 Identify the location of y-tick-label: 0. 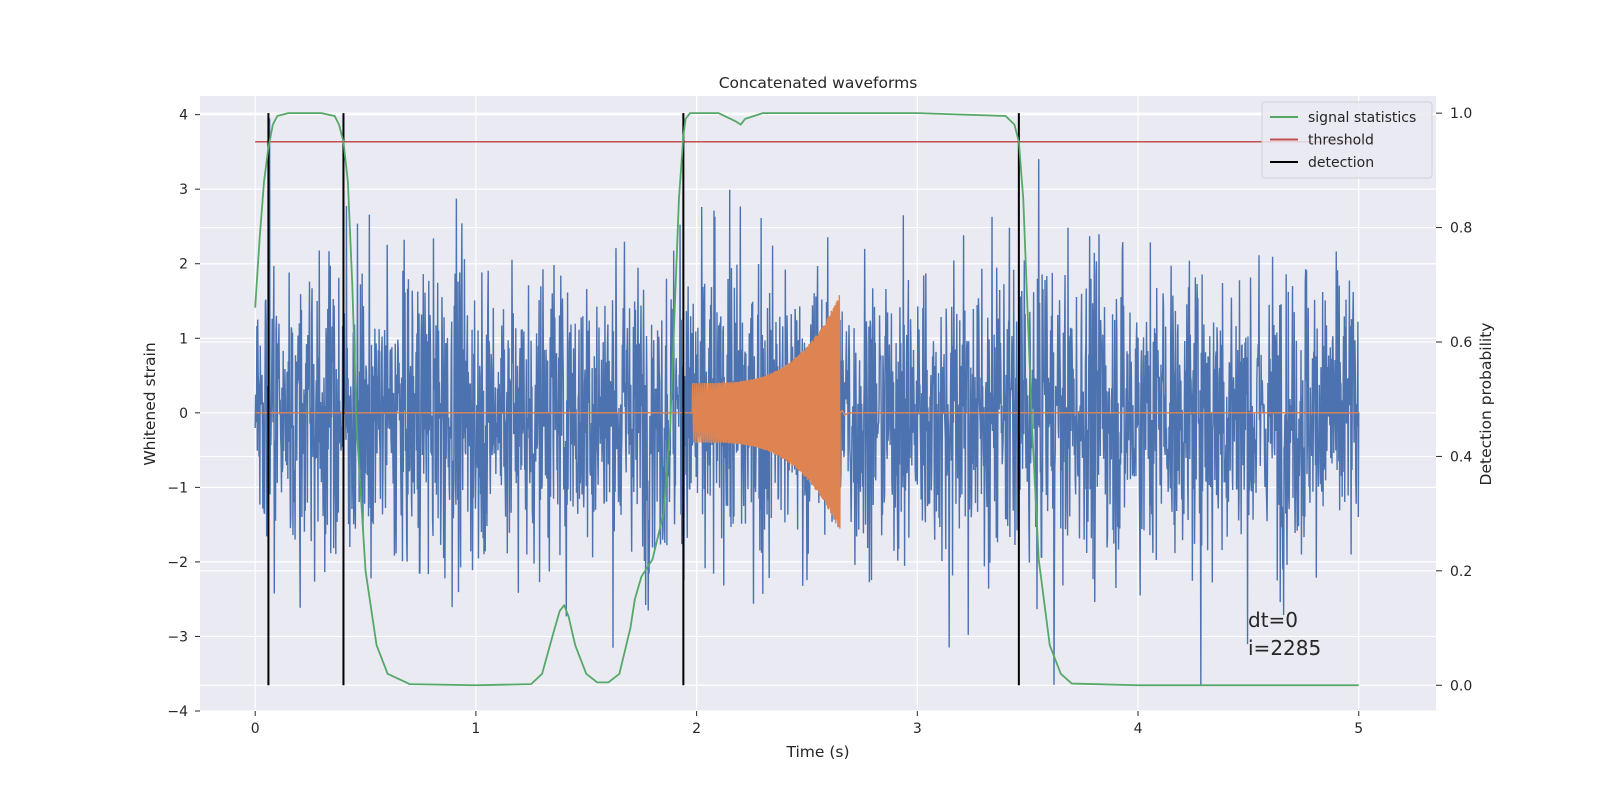
(183, 414).